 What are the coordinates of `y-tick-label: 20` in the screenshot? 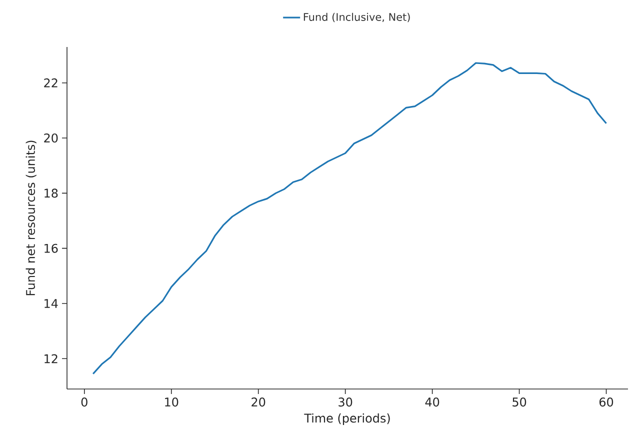 It's located at (51, 138).